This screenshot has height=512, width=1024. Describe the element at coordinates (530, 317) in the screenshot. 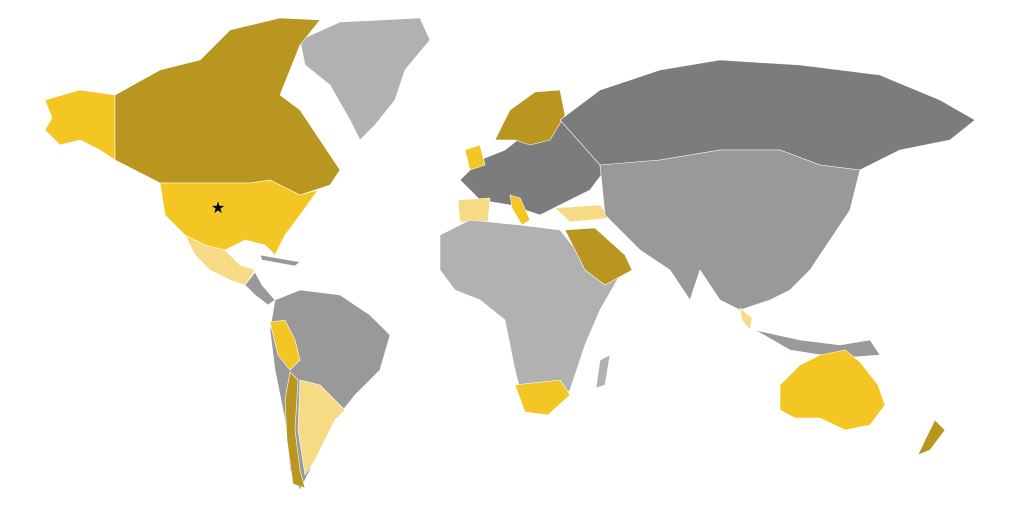

I see `region-africa` at that location.